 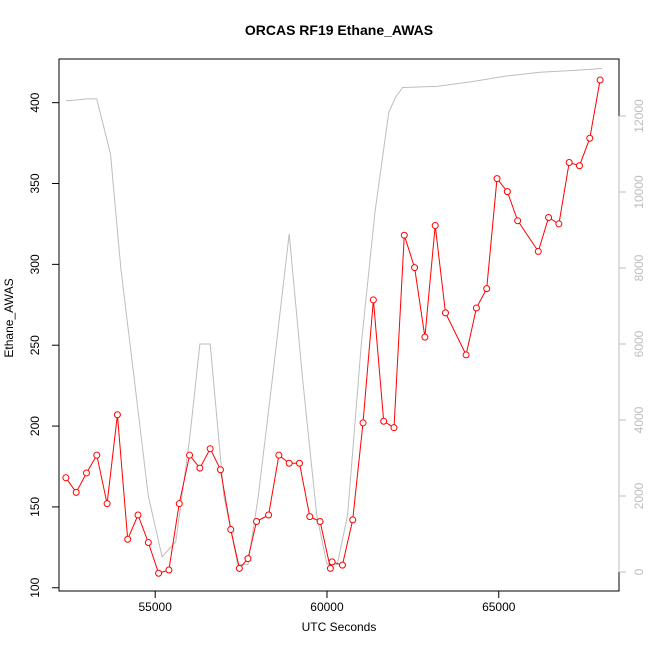 I want to click on y2-tick-label: 8000, so click(x=639, y=267).